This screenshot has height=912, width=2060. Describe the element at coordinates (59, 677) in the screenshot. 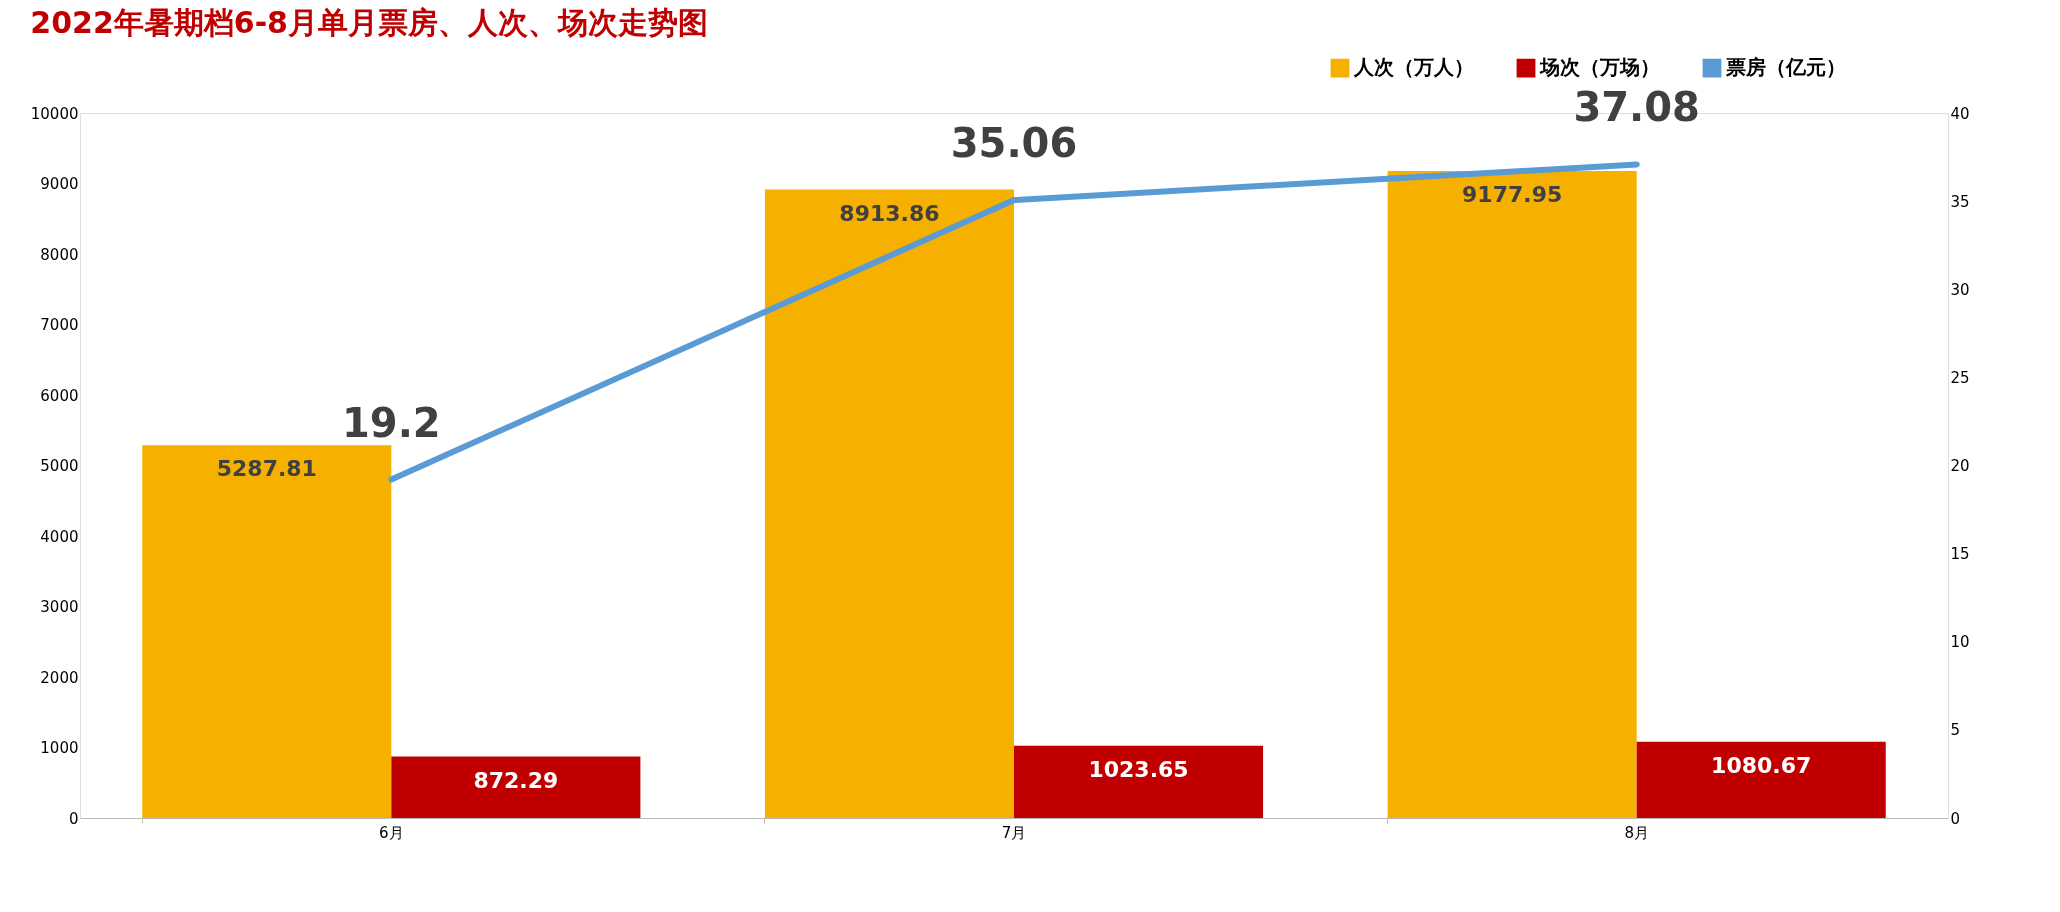

I see `y-tick-label: 2000` at that location.